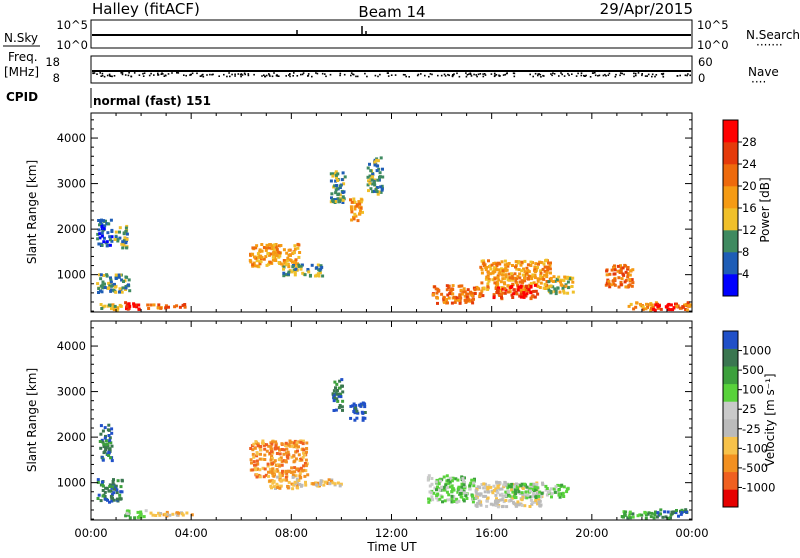  I want to click on nsearch-label: N.Search, so click(773, 35).